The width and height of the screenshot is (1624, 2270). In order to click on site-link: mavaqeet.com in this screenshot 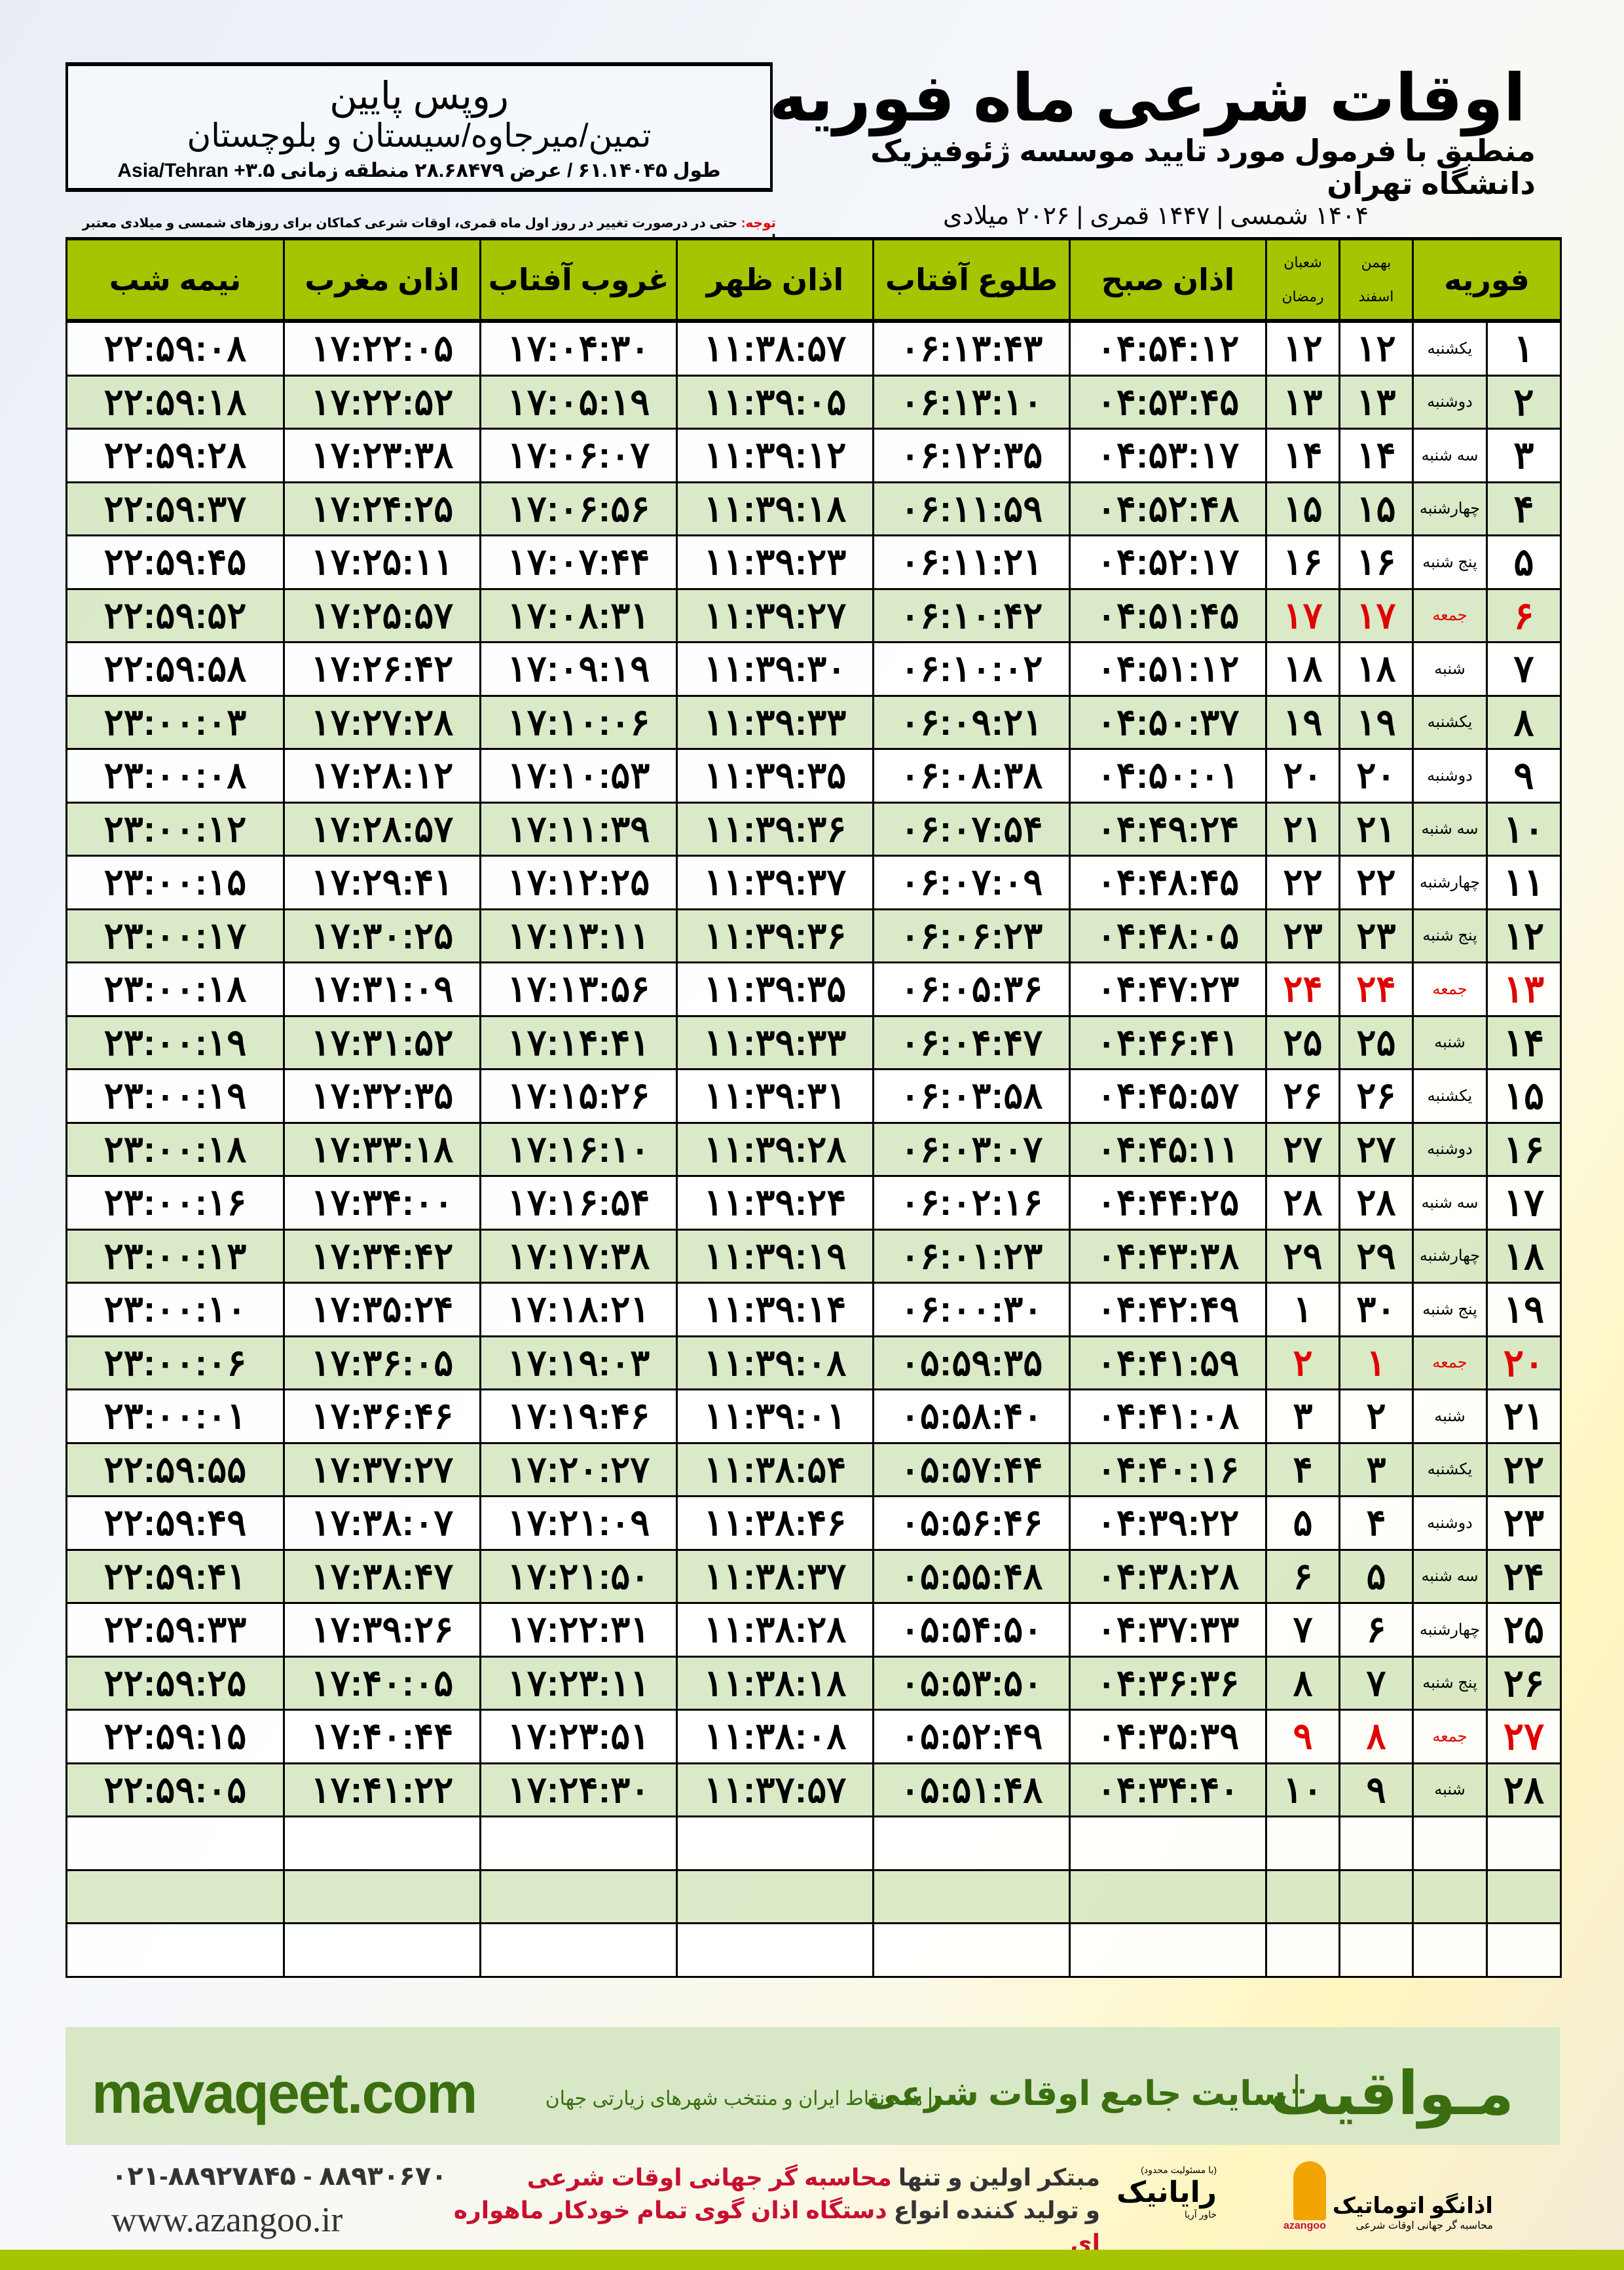, I will do `click(284, 2092)`.